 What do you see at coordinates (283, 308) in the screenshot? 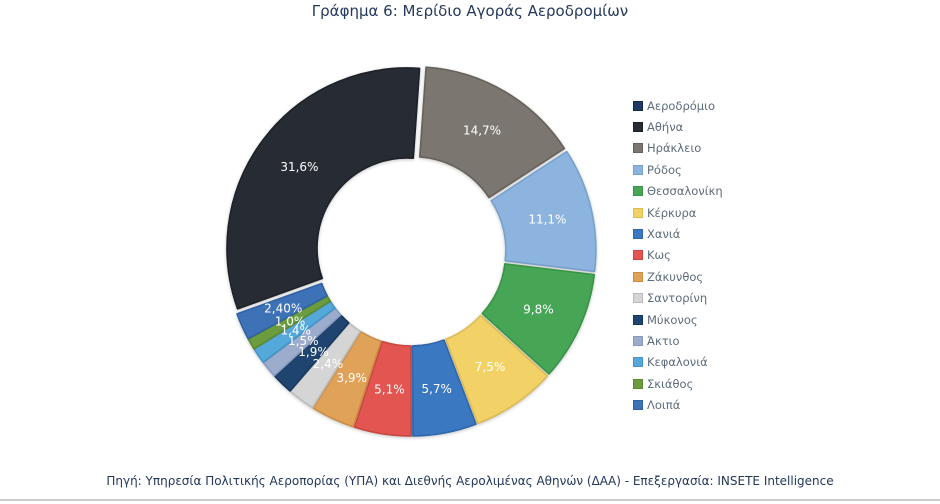
I see `slice-percent-label: 2,40%` at bounding box center [283, 308].